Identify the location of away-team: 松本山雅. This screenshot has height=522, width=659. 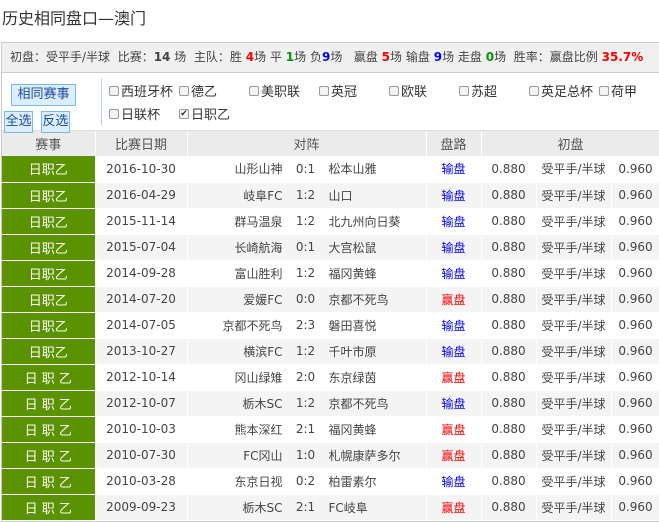
(352, 169).